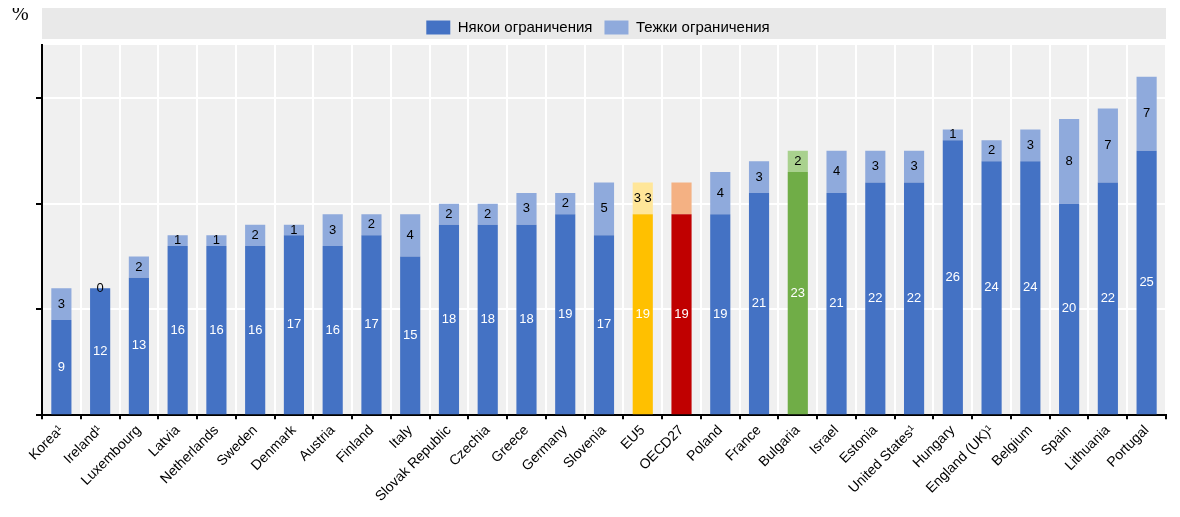 This screenshot has width=1180, height=517. I want to click on legend-label: Някои ограничения, so click(525, 26).